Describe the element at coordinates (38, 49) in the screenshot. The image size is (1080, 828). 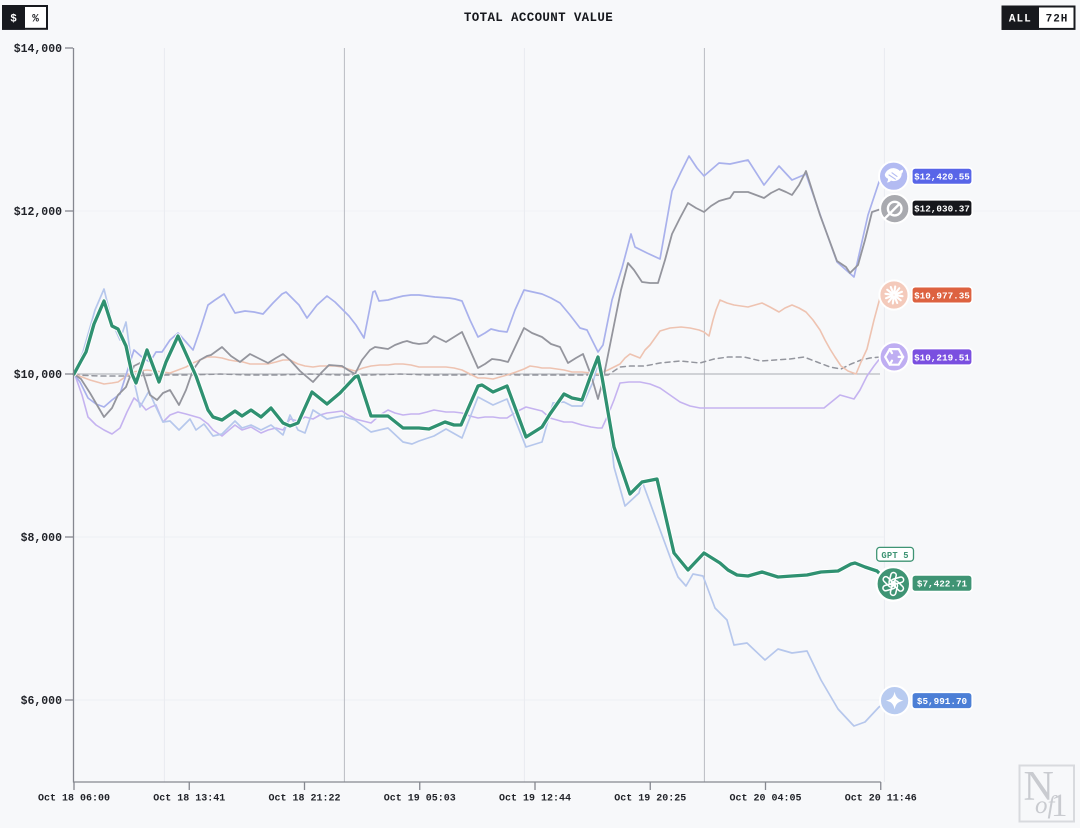
I see `svg-text: $14,000` at that location.